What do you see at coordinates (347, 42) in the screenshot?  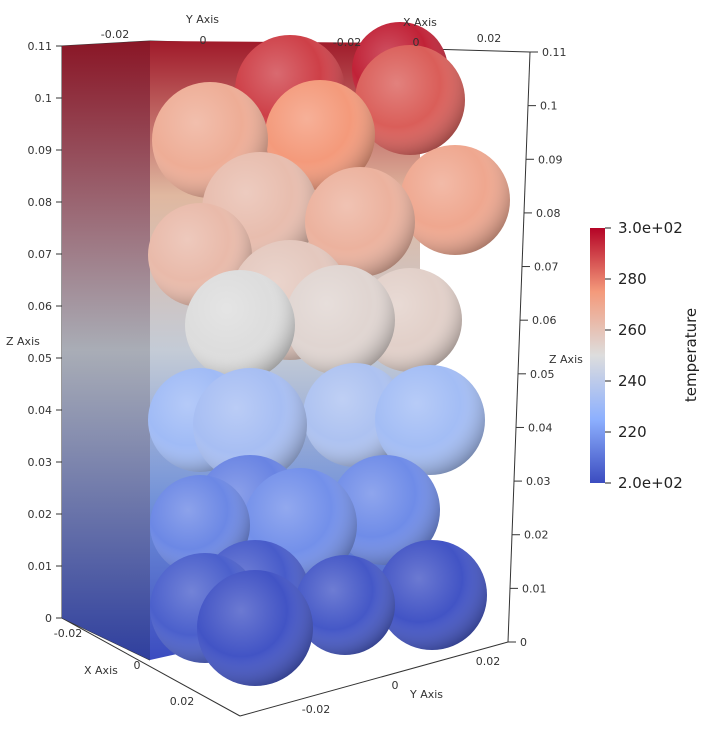 I see `x-tick-top: -0.02` at bounding box center [347, 42].